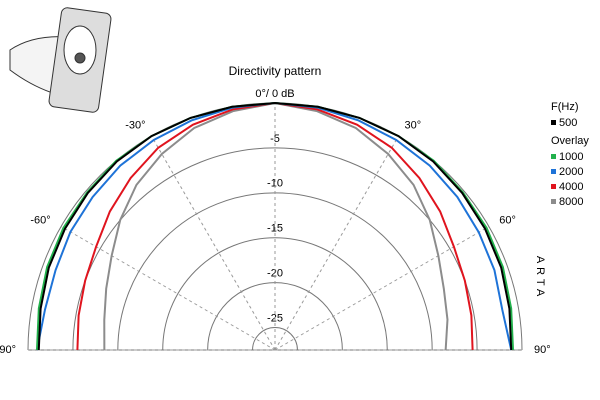 Image resolution: width=600 pixels, height=400 pixels. I want to click on speaker-icon, so click(60, 60).